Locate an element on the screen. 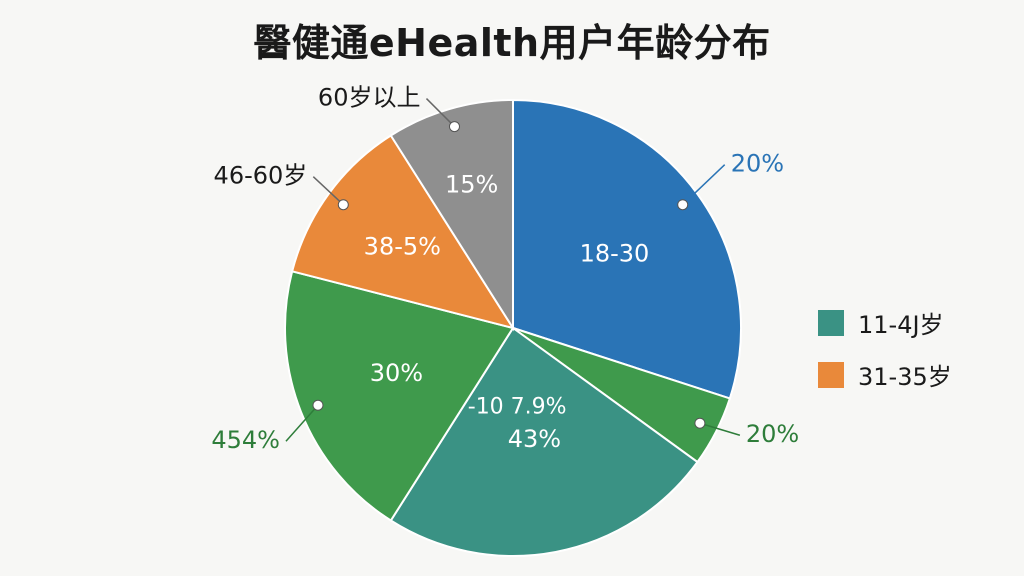 Image resolution: width=1024 pixels, height=576 pixels. slice-label-3: 43% is located at coordinates (534, 439).